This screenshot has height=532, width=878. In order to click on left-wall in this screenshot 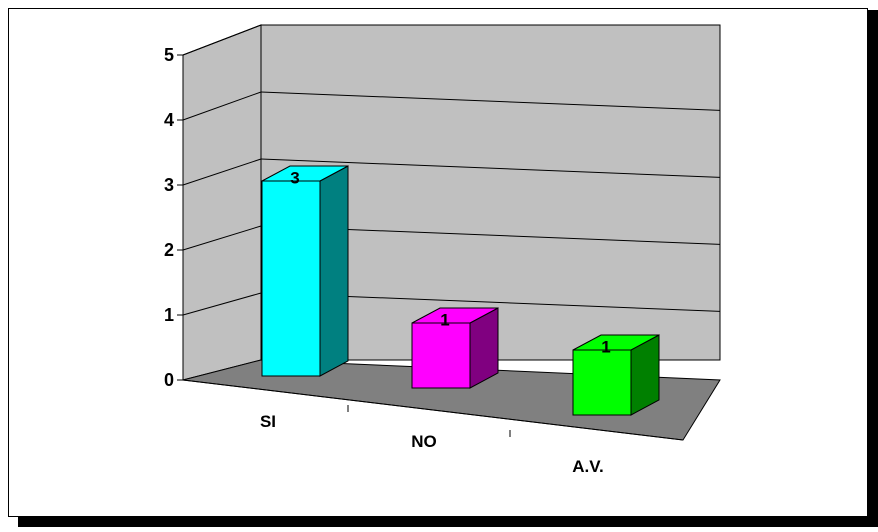, I will do `click(222, 202)`.